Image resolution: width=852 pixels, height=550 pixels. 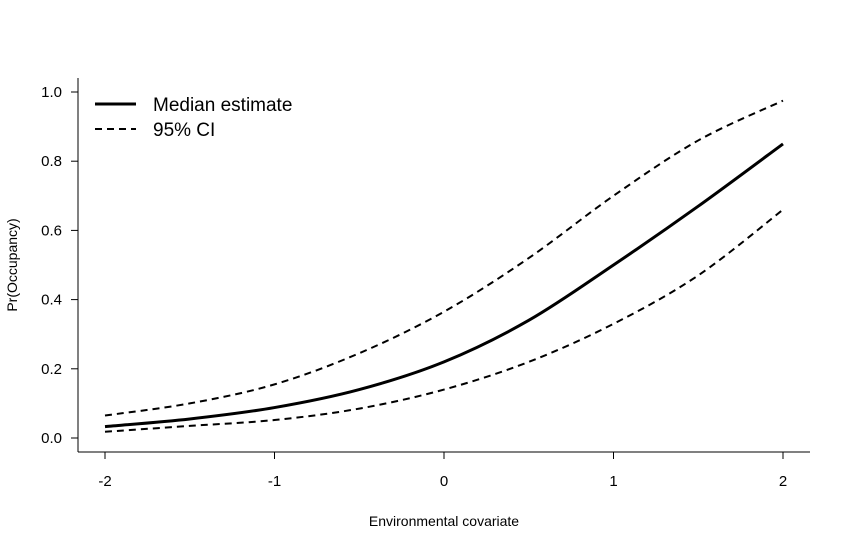 I want to click on x-ticks: -2 -1 0 1 2, so click(x=442, y=471).